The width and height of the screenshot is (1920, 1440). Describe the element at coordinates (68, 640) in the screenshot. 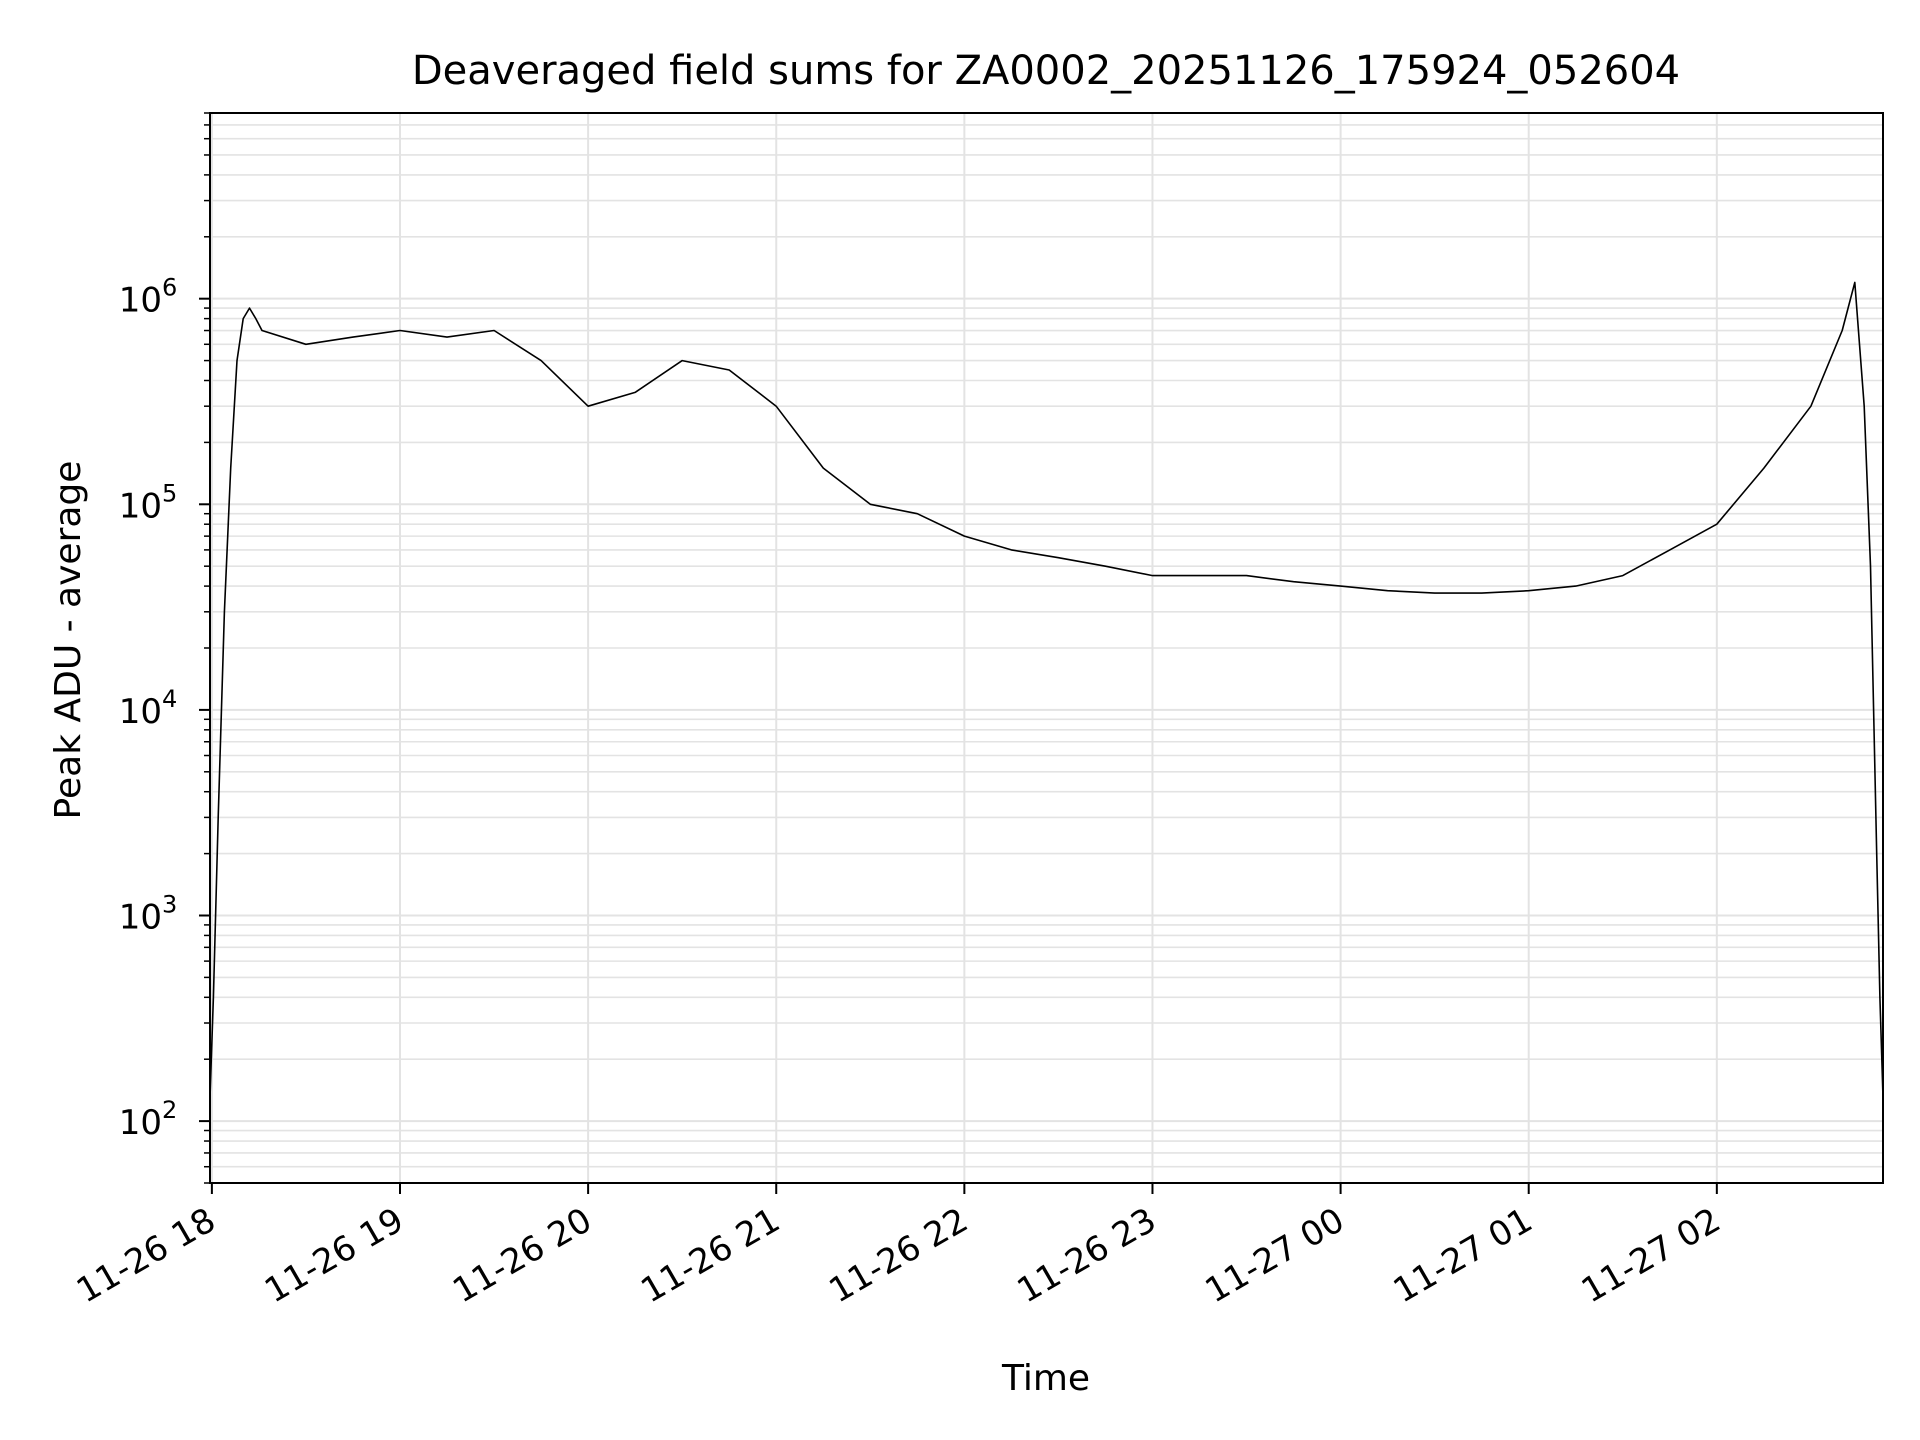

I see `y-axis-label: Peak ADU - average` at that location.